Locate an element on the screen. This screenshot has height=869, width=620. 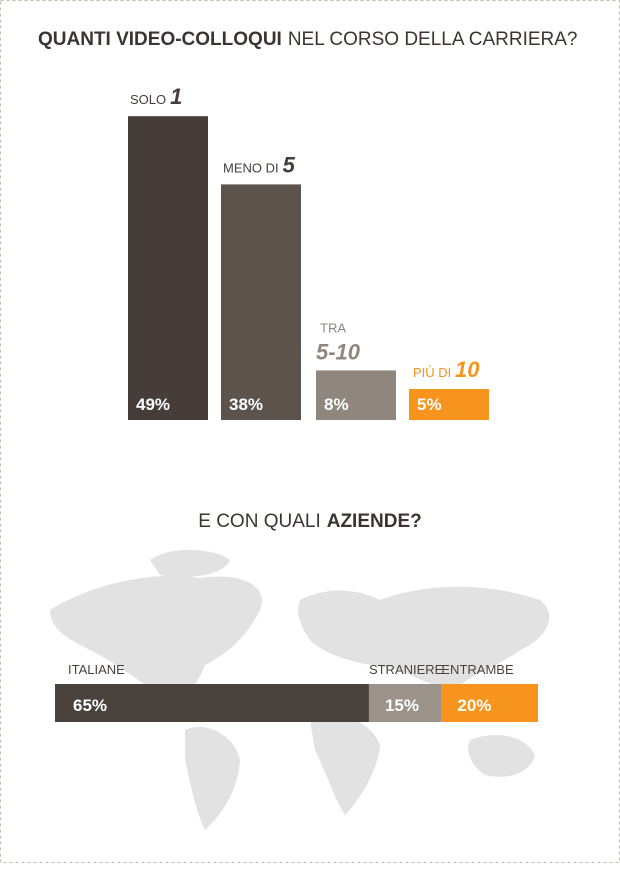
value-label: 65% is located at coordinates (90, 705).